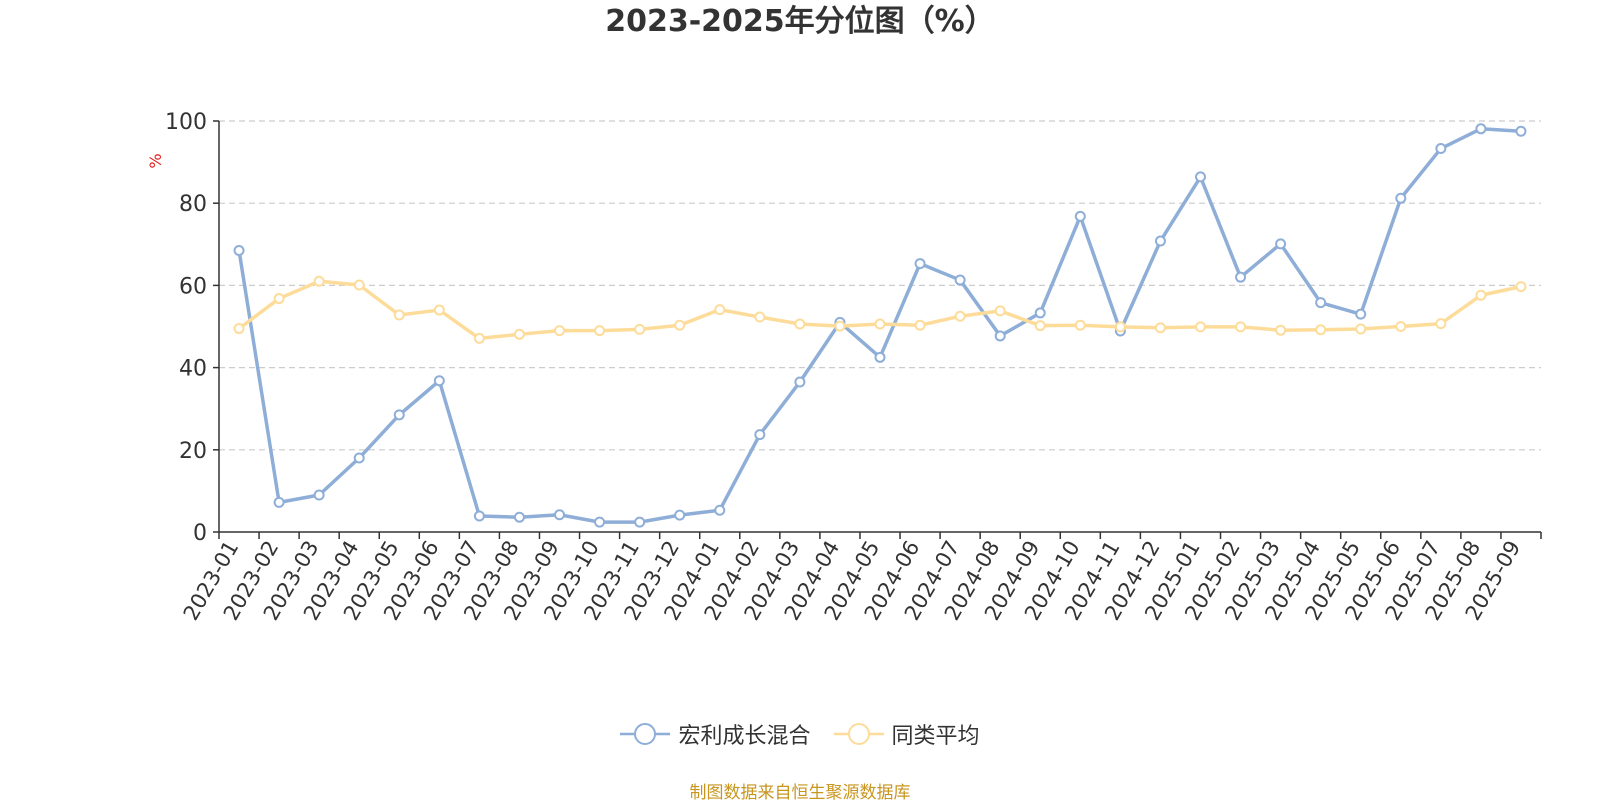 This screenshot has width=1600, height=803. Describe the element at coordinates (186, 122) in the screenshot. I see `y-tick-label: 100` at that location.